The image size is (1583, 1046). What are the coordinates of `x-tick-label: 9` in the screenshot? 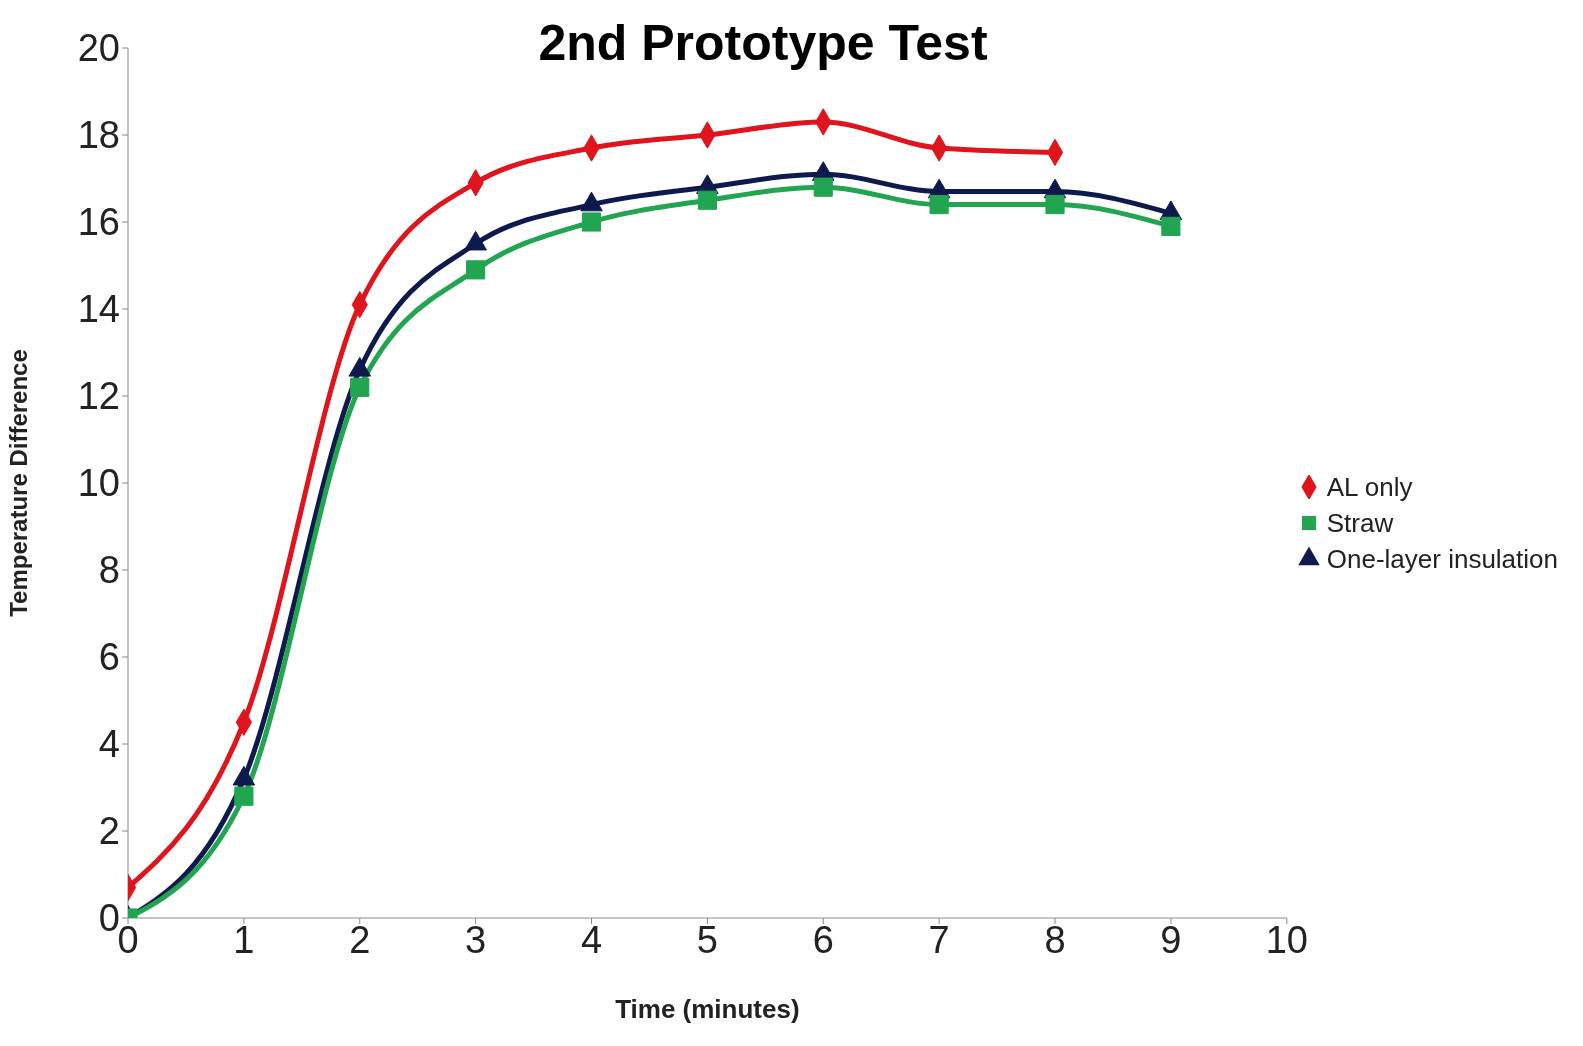 It's located at (1171, 939).